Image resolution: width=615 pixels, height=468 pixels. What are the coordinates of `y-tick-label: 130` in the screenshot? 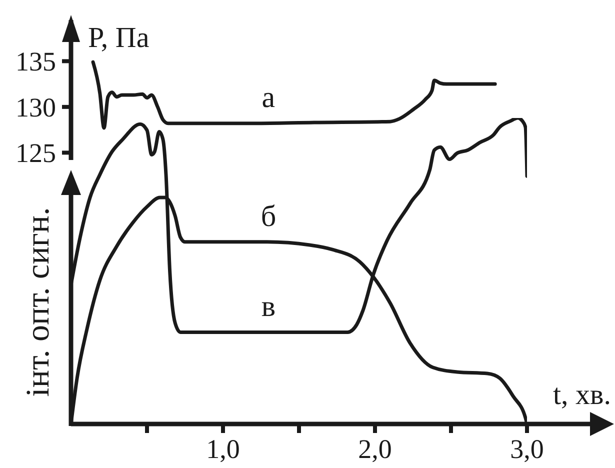 It's located at (36, 107).